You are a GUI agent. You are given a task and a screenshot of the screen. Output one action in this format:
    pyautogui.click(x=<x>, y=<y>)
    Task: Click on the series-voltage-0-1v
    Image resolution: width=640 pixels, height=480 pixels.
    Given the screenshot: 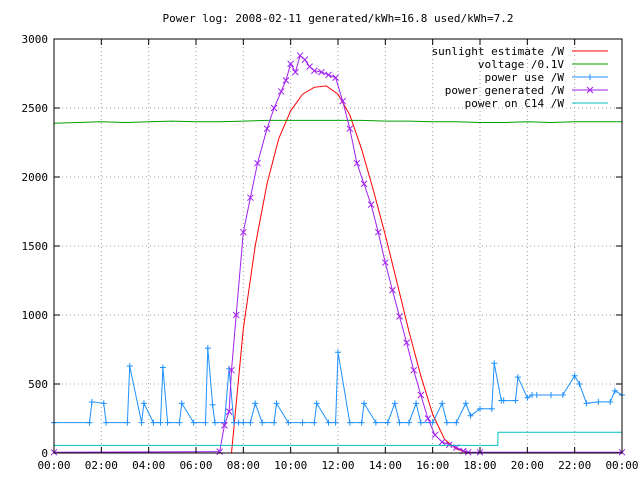 What is the action you would take?
    pyautogui.click(x=337, y=121)
    